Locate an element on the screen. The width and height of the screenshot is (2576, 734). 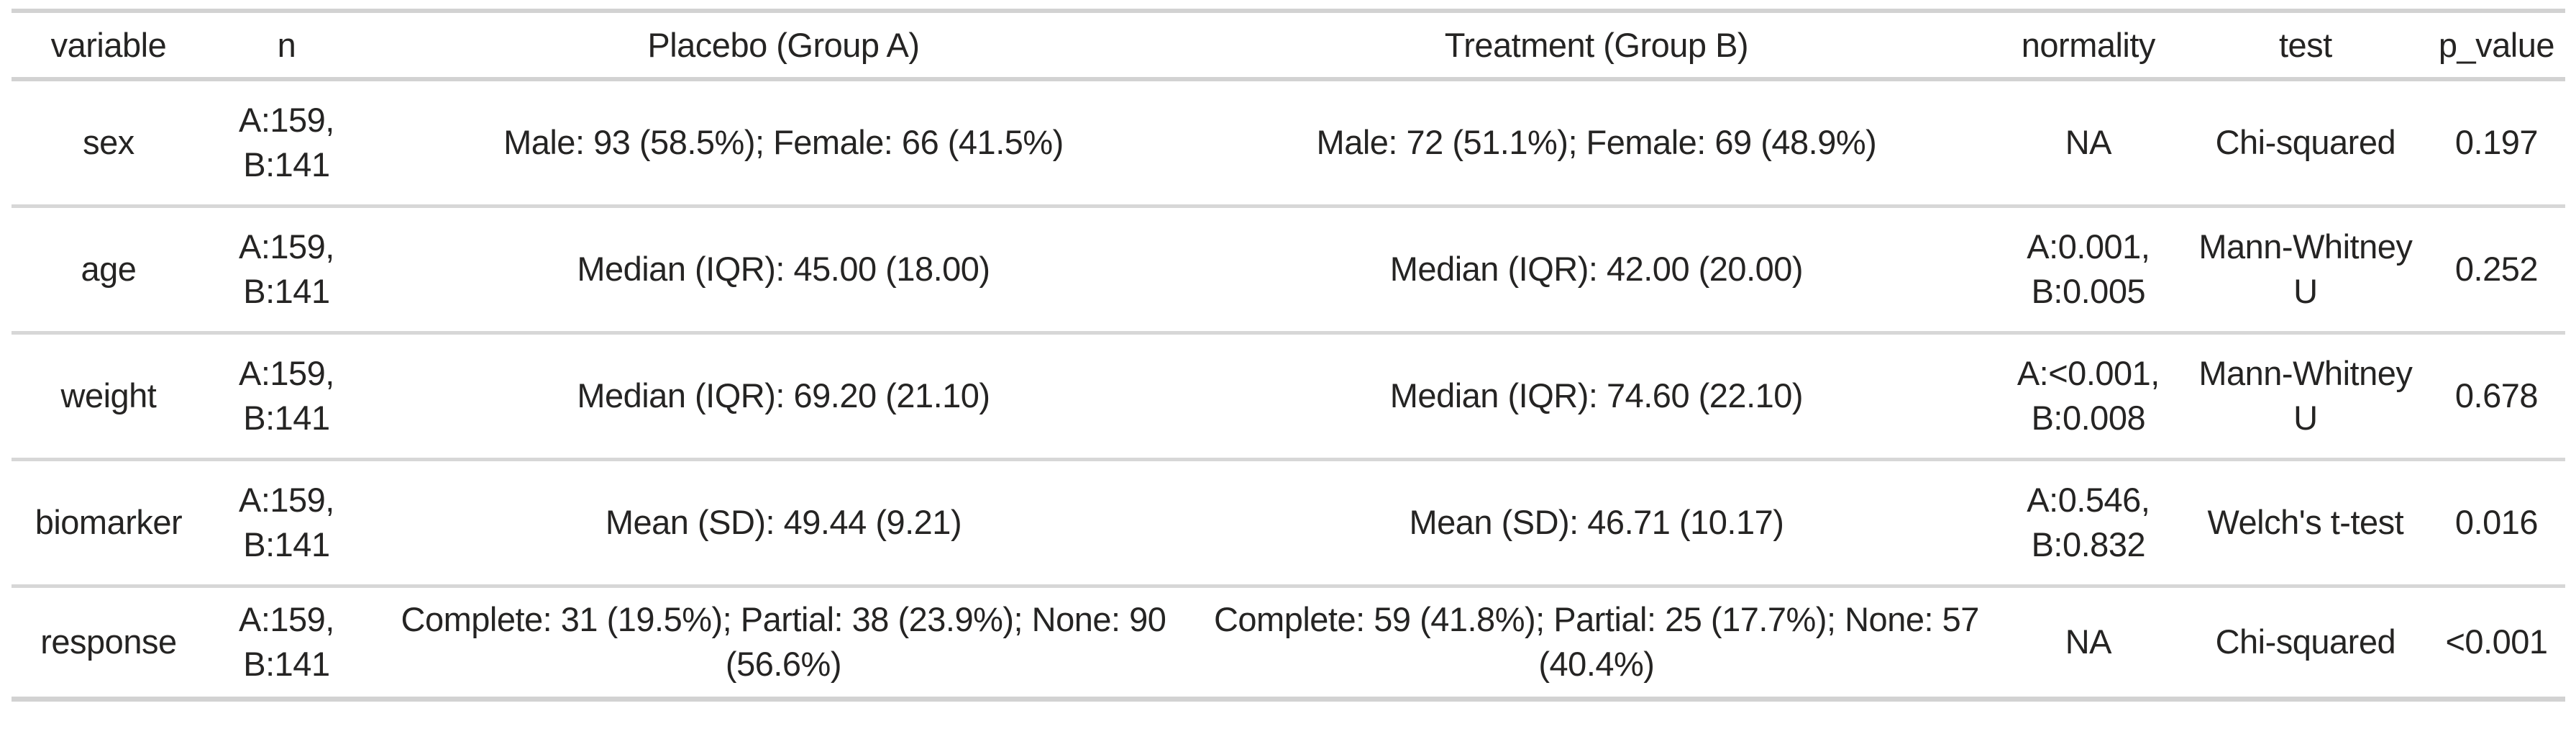
cell-p-value: 0.252 is located at coordinates (2496, 269).